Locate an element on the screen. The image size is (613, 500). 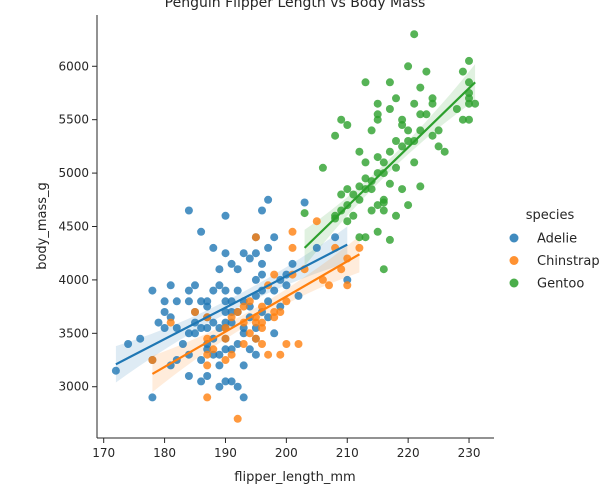
chart-title: Penguin Flipper Length vs Body Mass is located at coordinates (295, 5).